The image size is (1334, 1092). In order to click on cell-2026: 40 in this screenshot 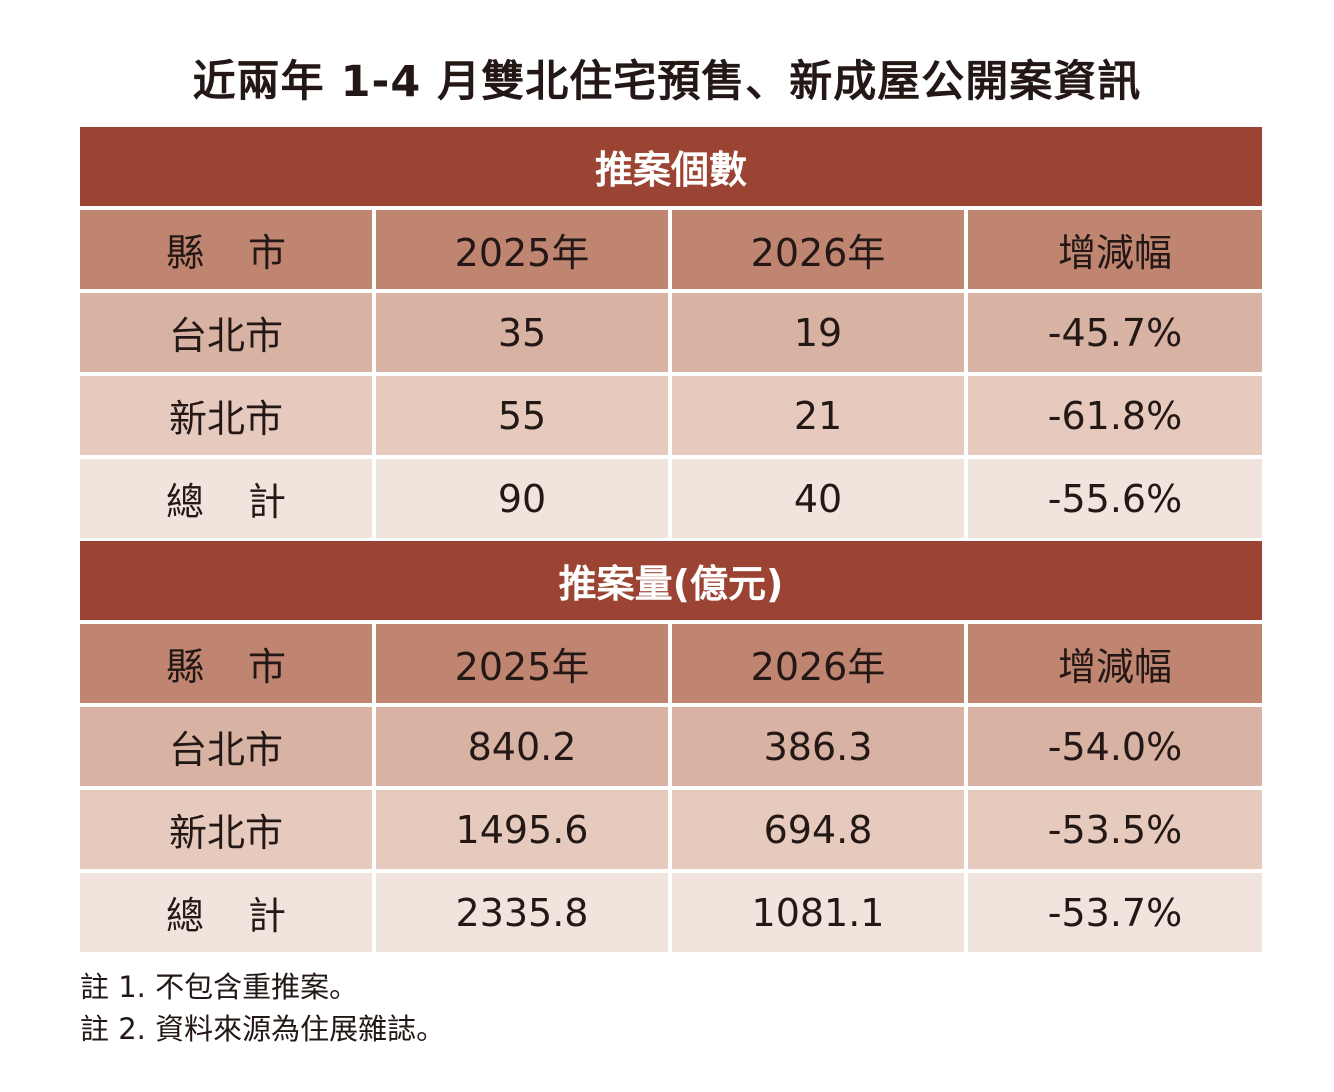, I will do `click(818, 498)`.